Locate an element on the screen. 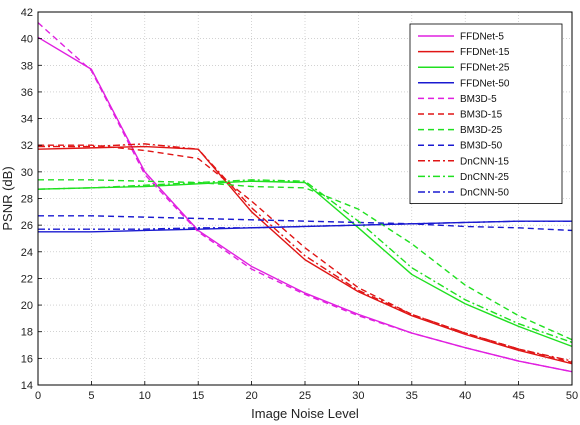 The height and width of the screenshot is (425, 580). y-tick-label: 24 is located at coordinates (27, 253).